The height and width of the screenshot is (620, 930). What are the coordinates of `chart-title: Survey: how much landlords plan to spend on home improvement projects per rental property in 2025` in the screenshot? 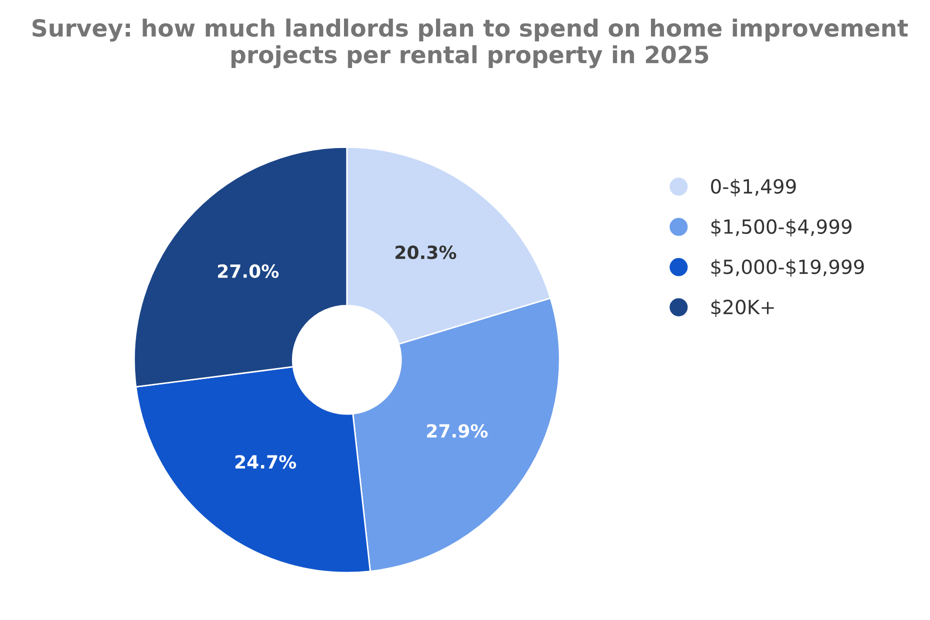 It's located at (470, 43).